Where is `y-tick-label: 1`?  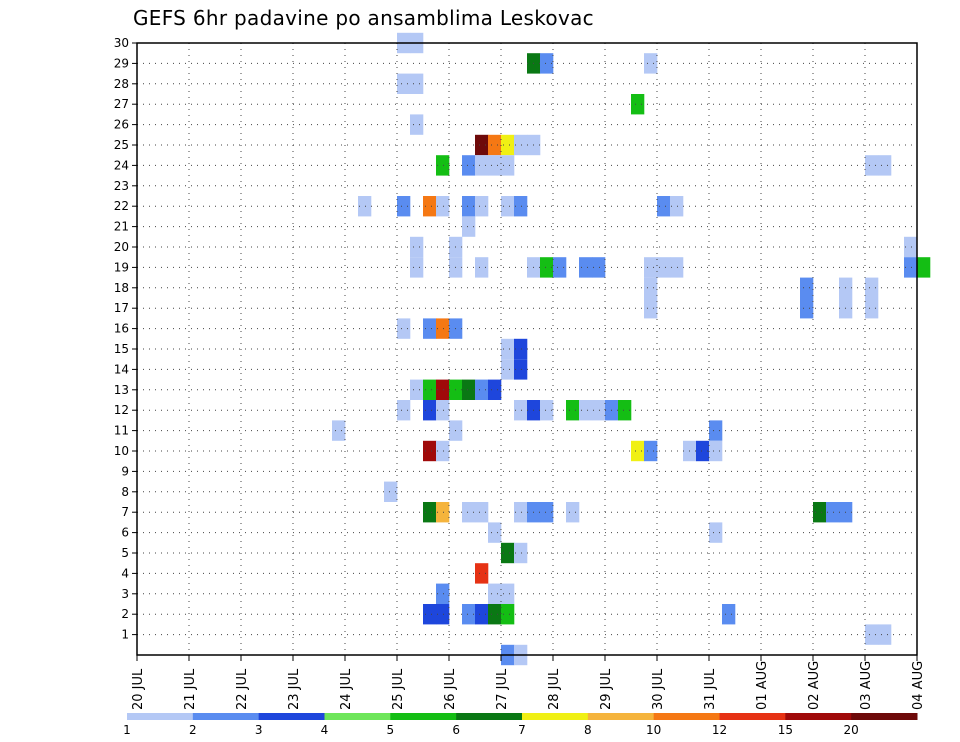 y-tick-label: 1 is located at coordinates (125, 635).